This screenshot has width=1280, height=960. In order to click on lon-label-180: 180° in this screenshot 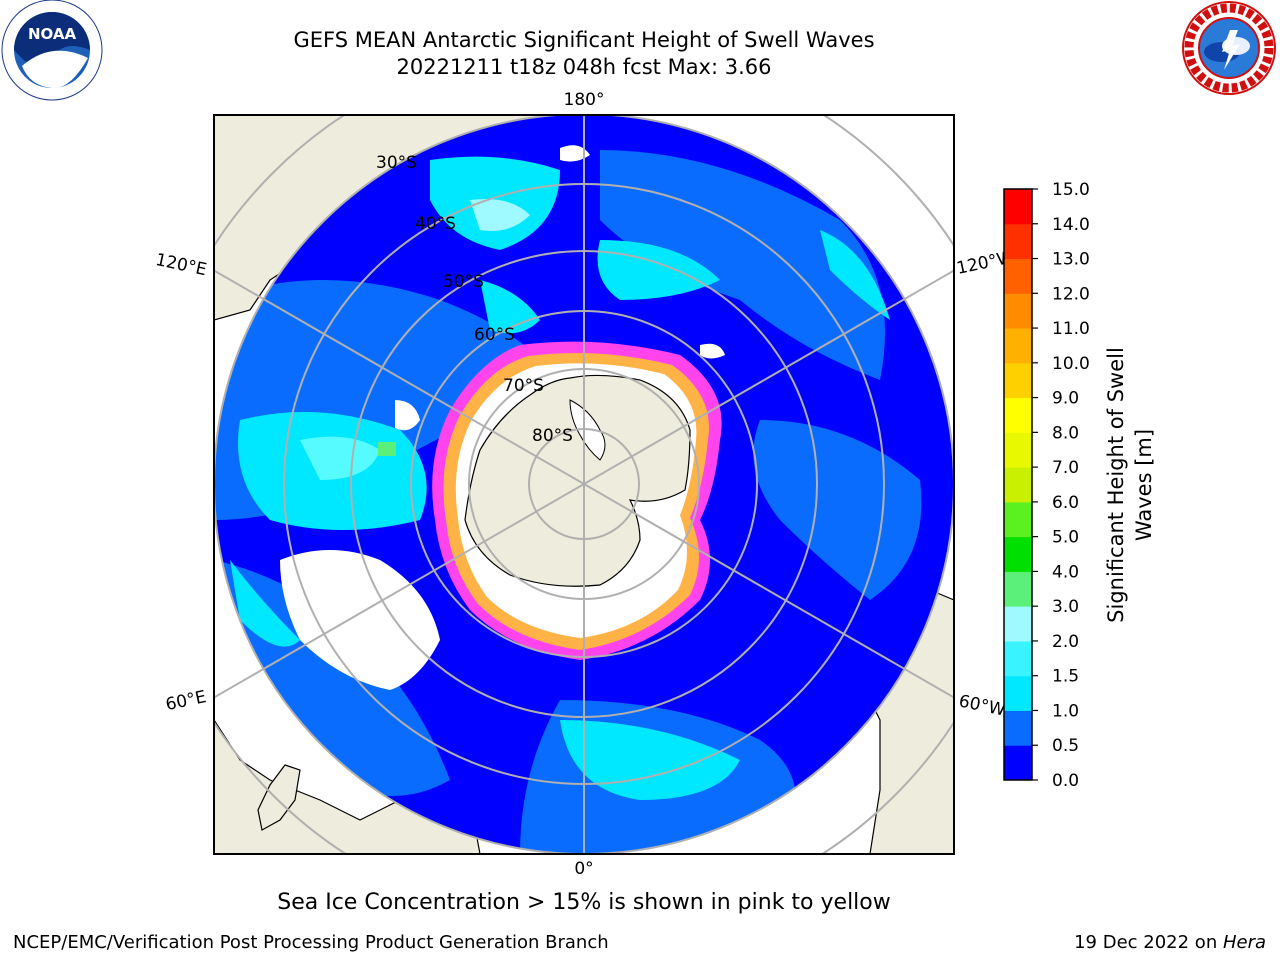, I will do `click(584, 100)`.